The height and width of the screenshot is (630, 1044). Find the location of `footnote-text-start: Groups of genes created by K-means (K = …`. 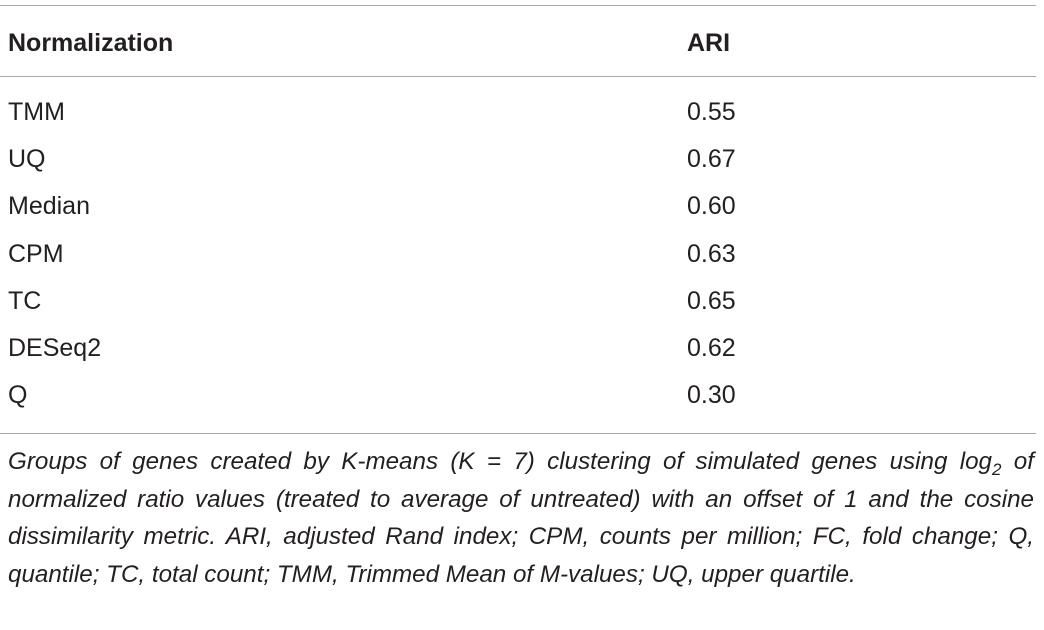

footnote-text-start: Groups of genes created by K-means (K = … is located at coordinates (500, 461).